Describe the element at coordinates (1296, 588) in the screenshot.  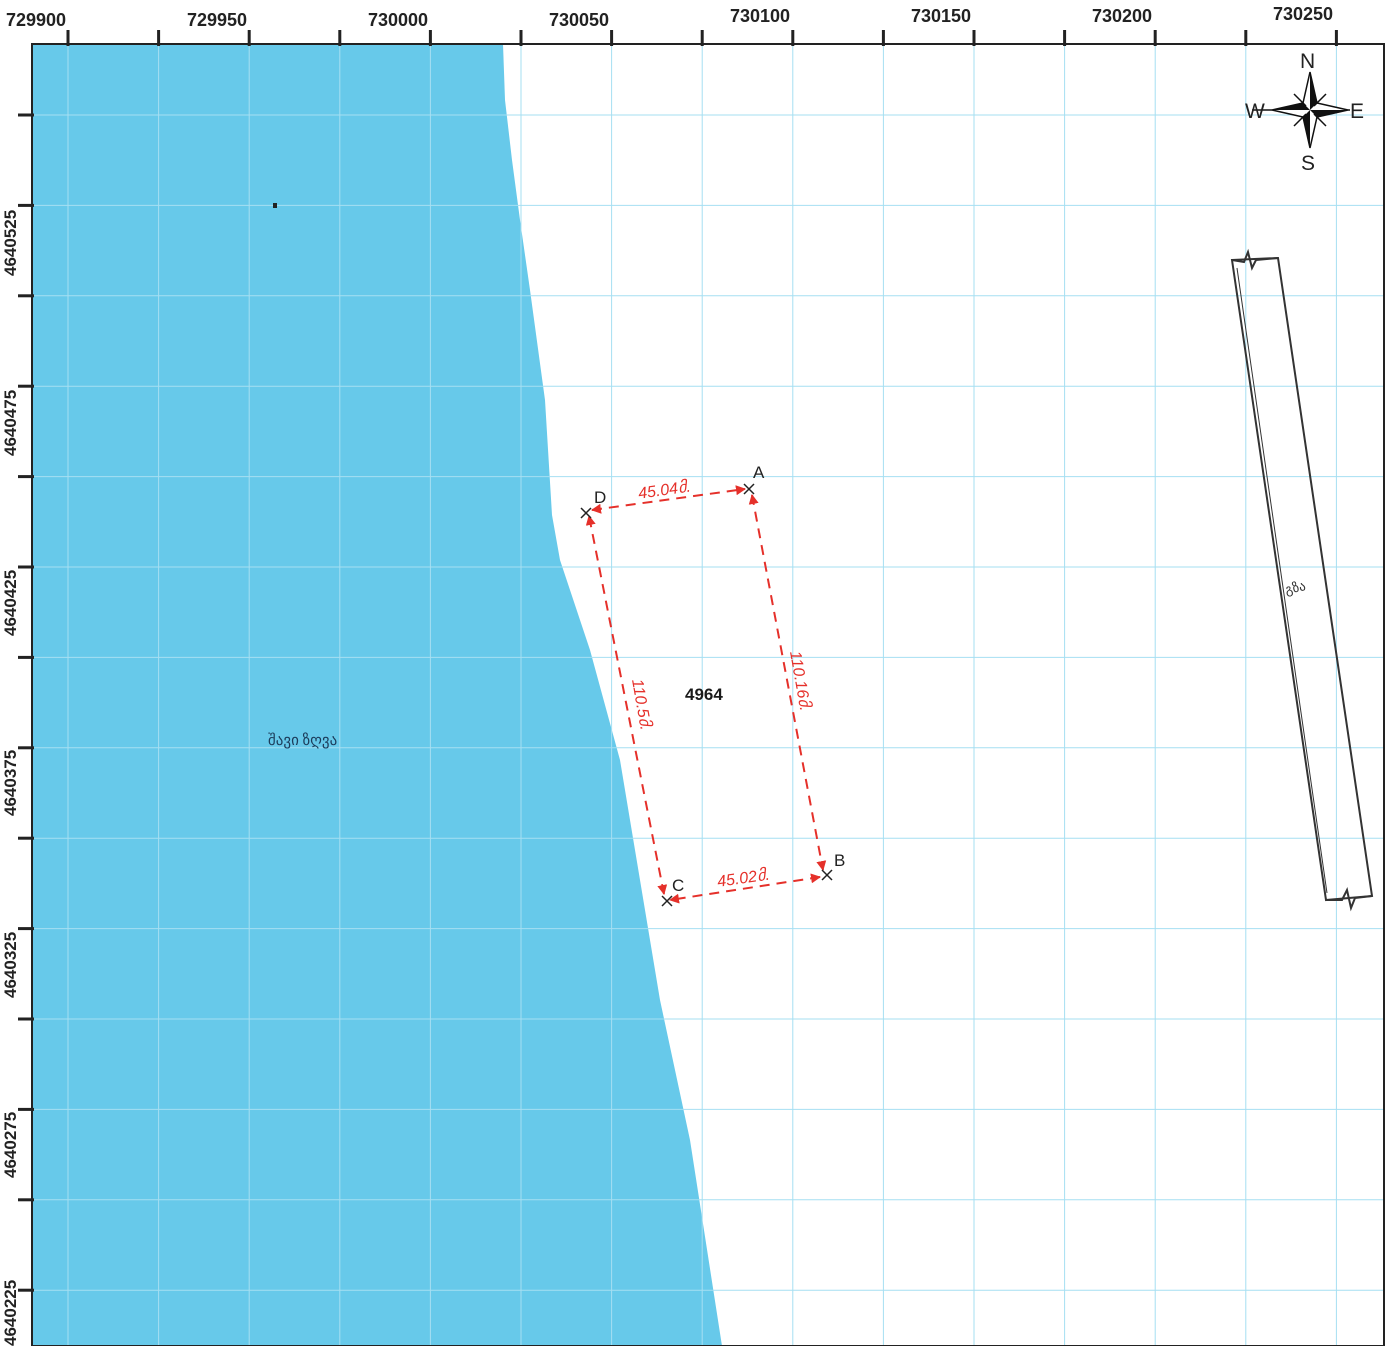
I see `road-label: გზა` at that location.